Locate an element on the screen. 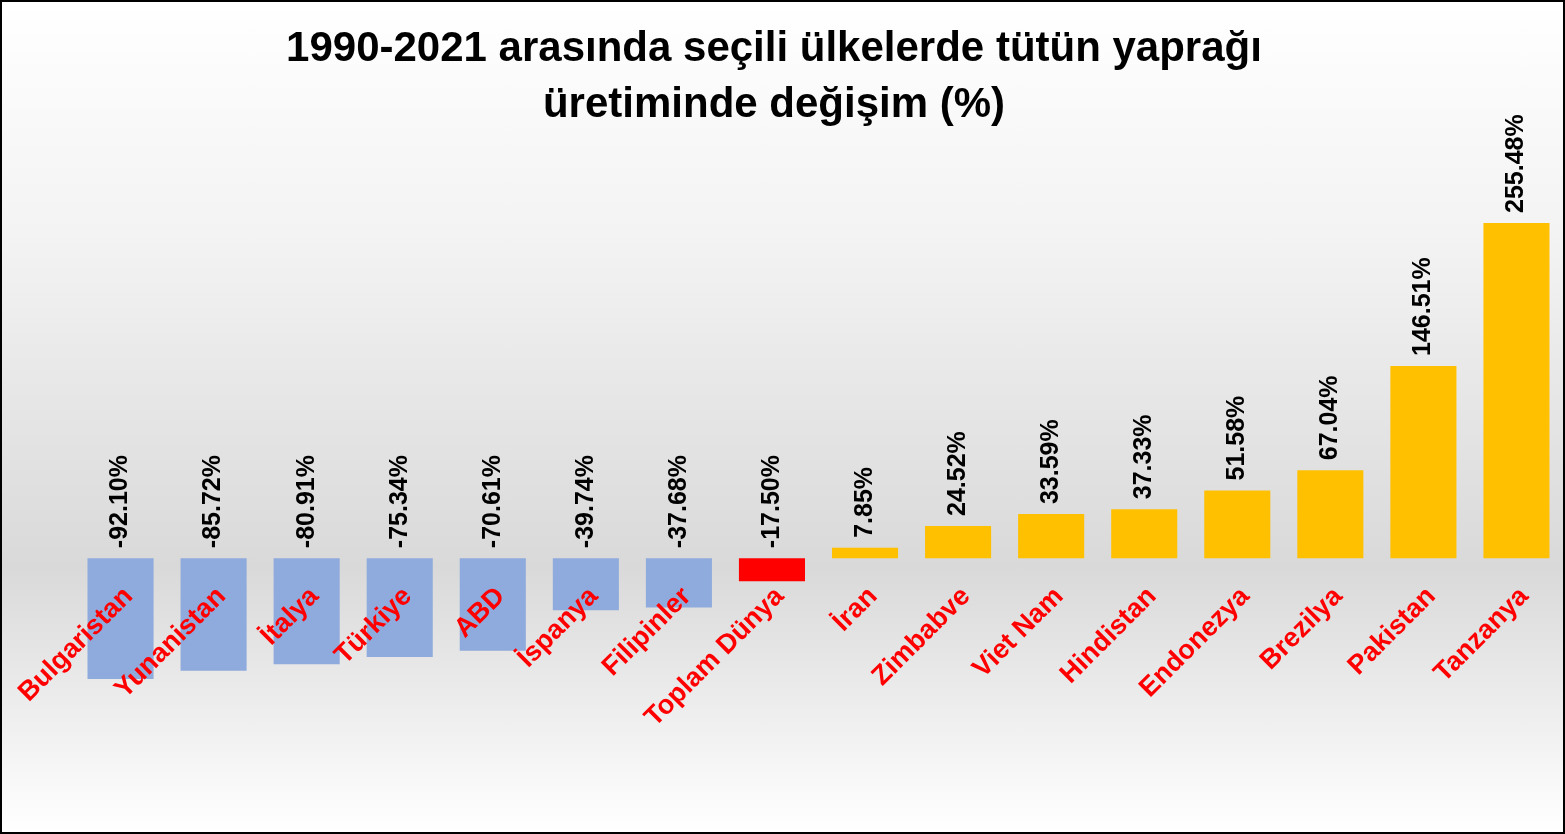 This screenshot has height=834, width=1565. data-label: -39.74% is located at coordinates (583, 502).